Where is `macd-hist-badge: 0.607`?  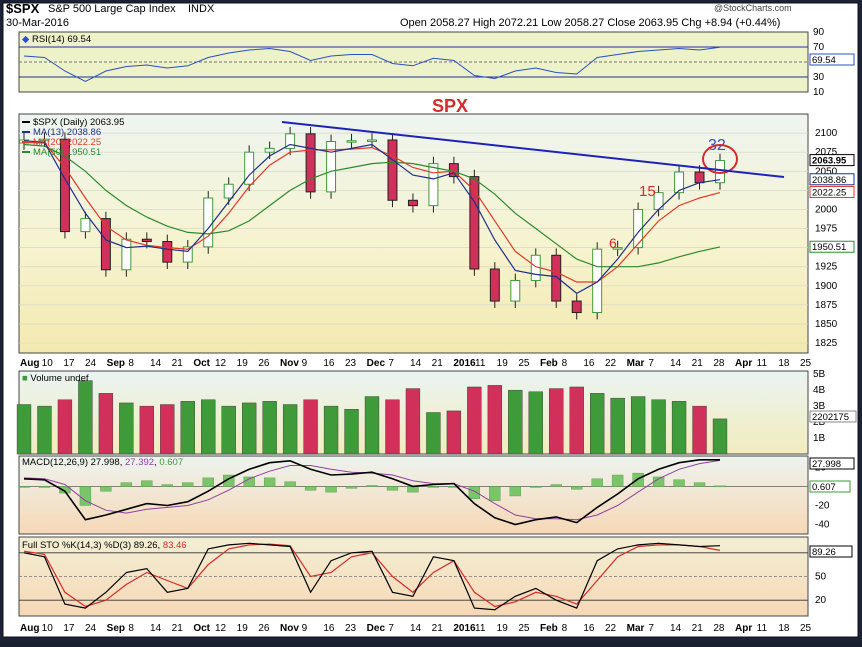
macd-hist-badge: 0.607 is located at coordinates (824, 487).